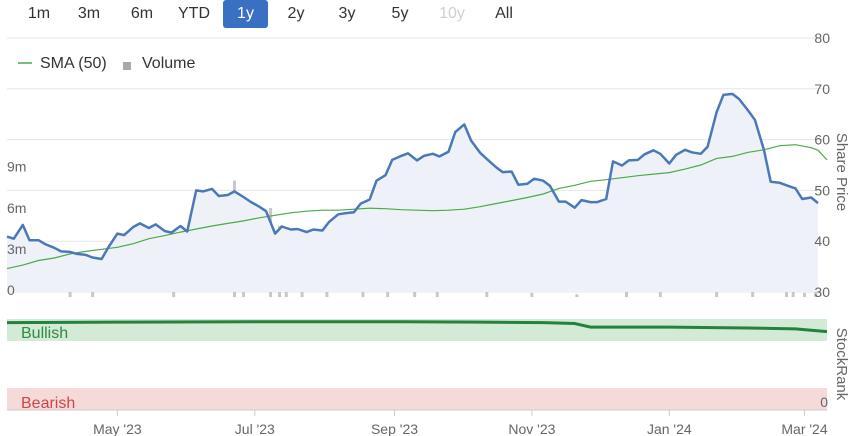 The width and height of the screenshot is (868, 436). What do you see at coordinates (804, 428) in the screenshot?
I see `x-tick-label: Mar '24` at bounding box center [804, 428].